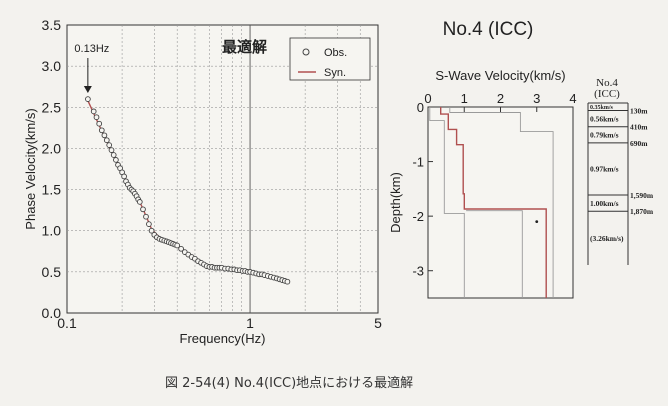 This screenshot has height=406, width=668. I want to click on profile-optimal-line, so click(493, 202).